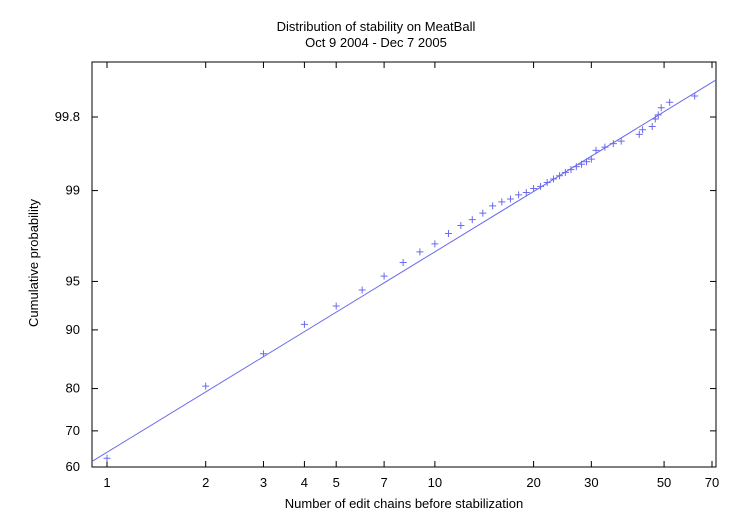 Image resolution: width=755 pixels, height=532 pixels. Describe the element at coordinates (73, 388) in the screenshot. I see `y-tick-label: 80` at that location.